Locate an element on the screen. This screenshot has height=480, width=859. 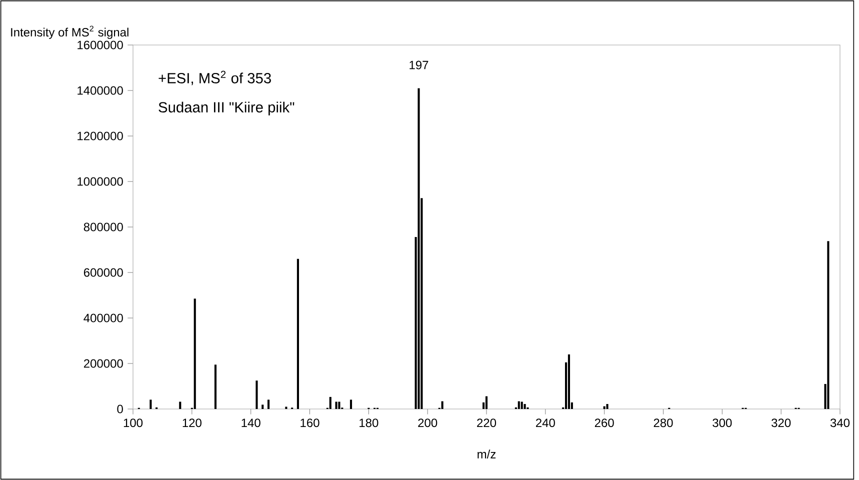
x-tick-label: 280 is located at coordinates (663, 423).